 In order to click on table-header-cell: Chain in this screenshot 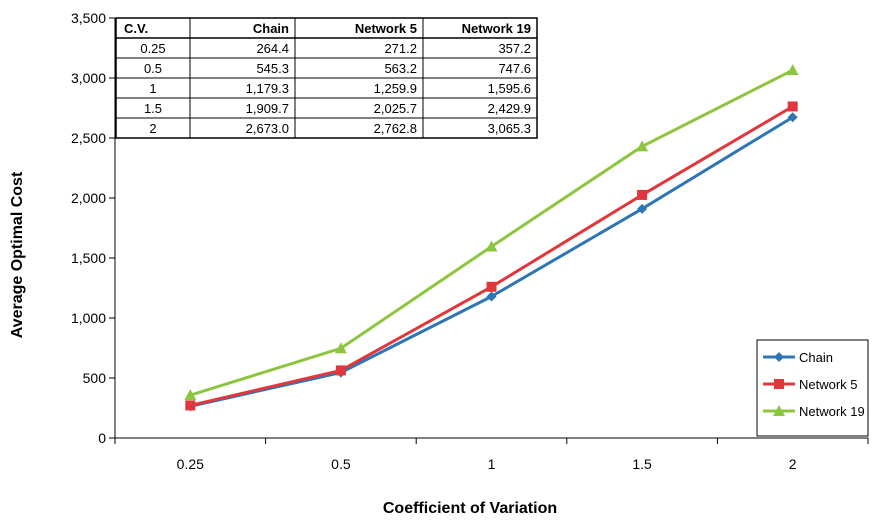, I will do `click(271, 28)`.